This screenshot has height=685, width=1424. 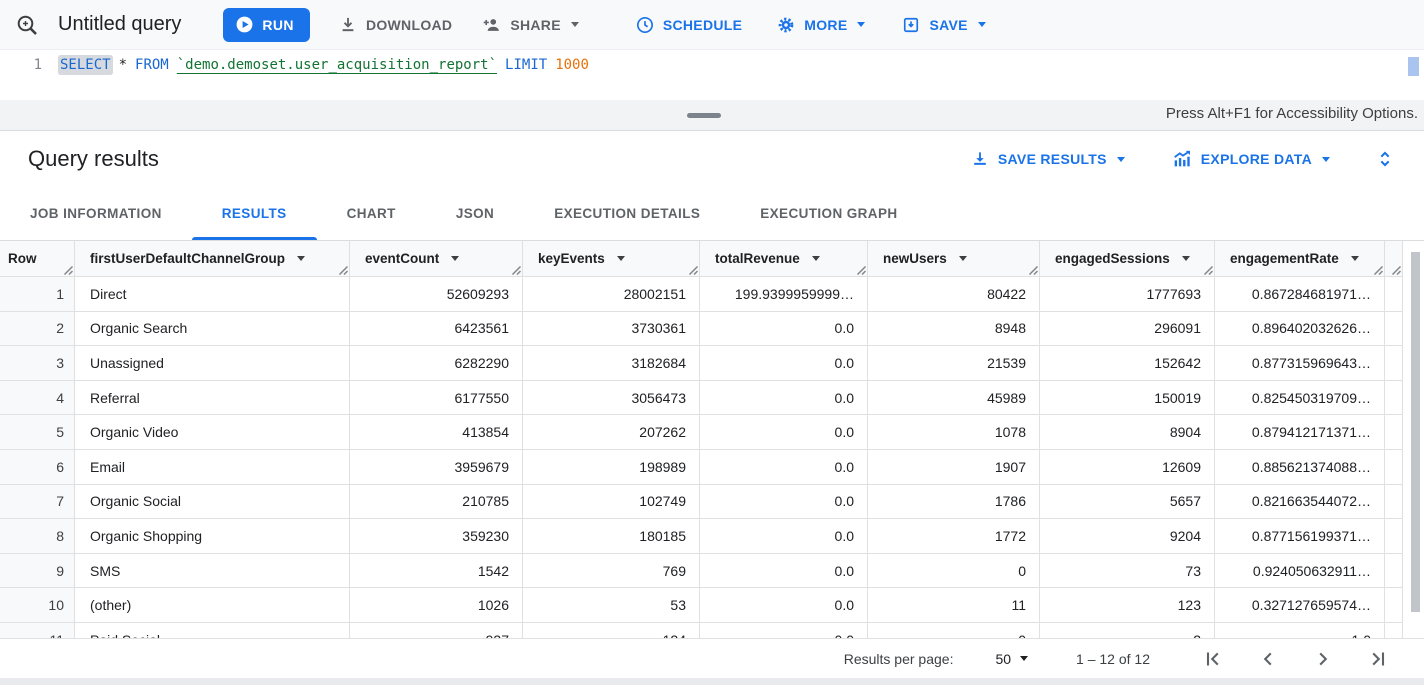 I want to click on previous-page-button, so click(x=1268, y=659).